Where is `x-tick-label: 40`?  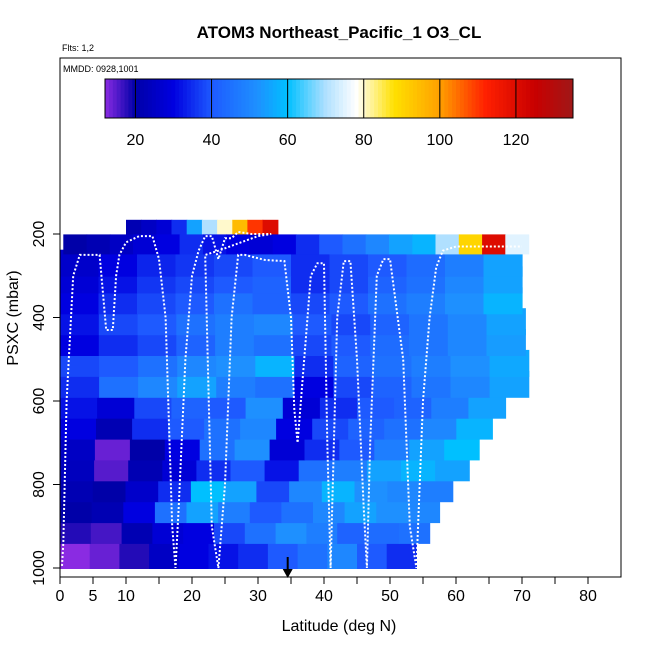 x-tick-label: 40 is located at coordinates (324, 596).